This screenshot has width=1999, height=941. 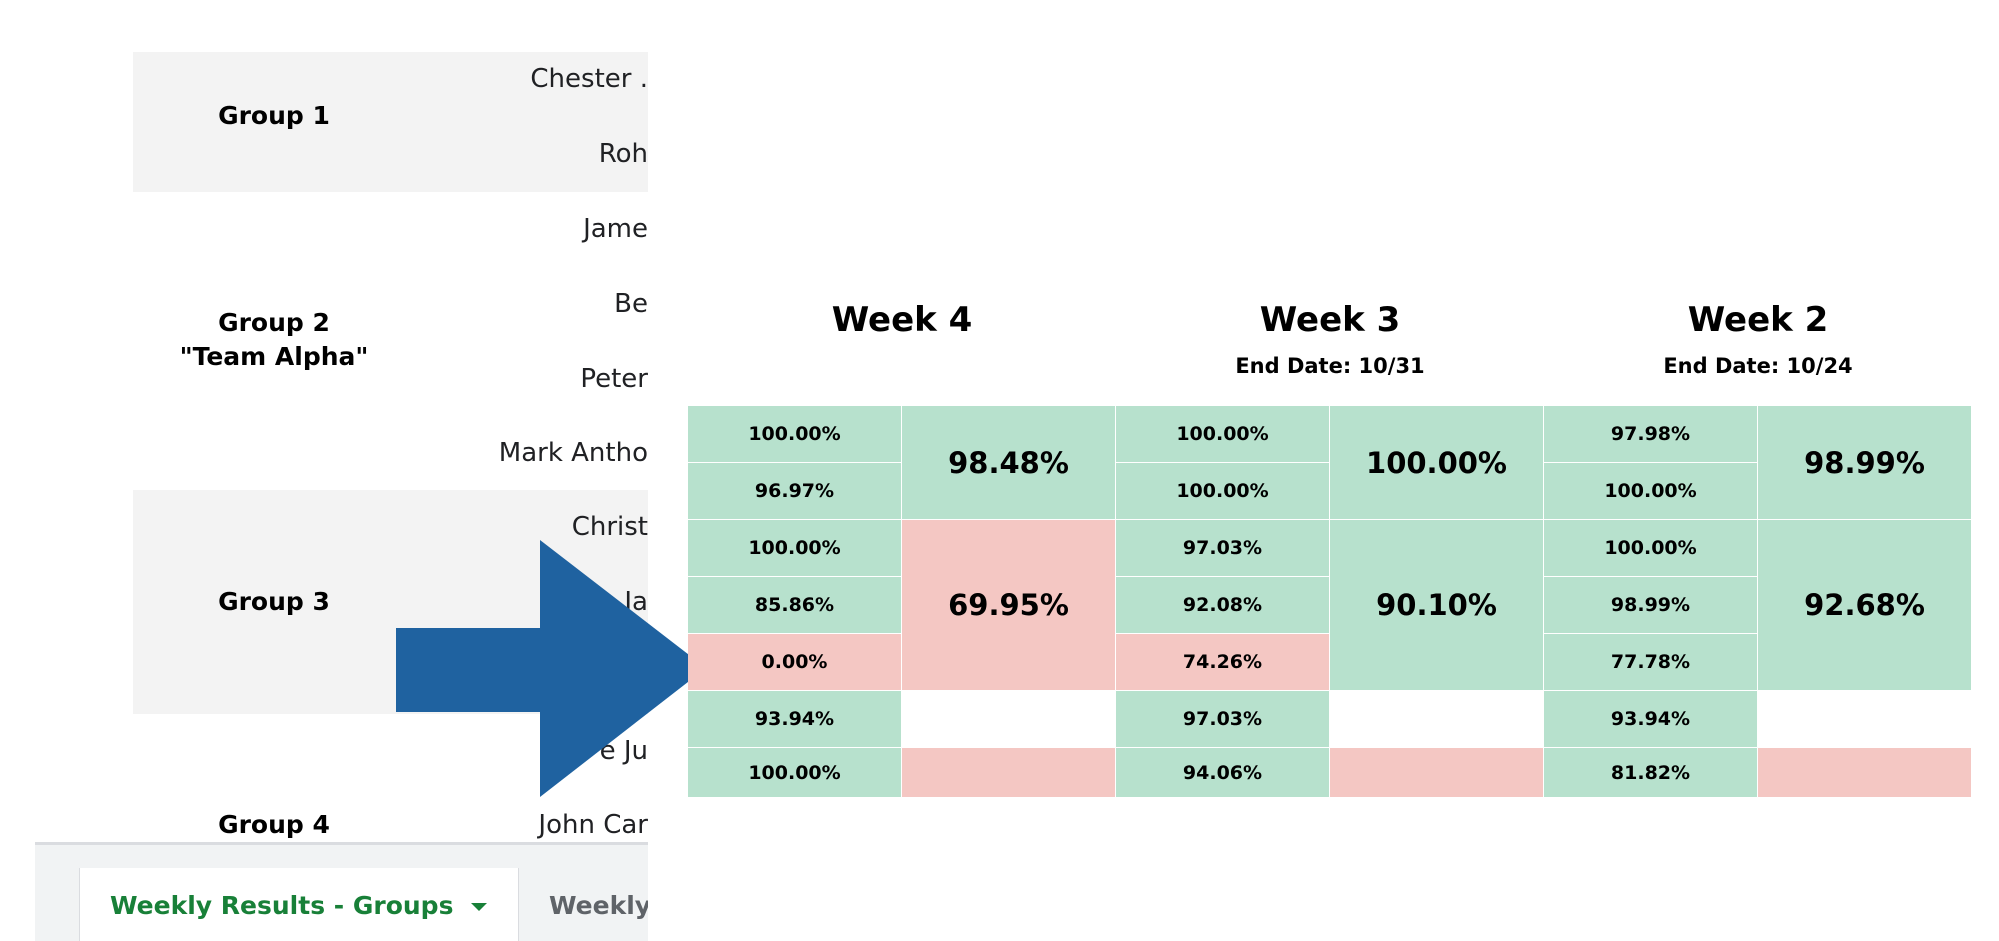 What do you see at coordinates (1223, 662) in the screenshot?
I see `individual-score-cell: 74.26%` at bounding box center [1223, 662].